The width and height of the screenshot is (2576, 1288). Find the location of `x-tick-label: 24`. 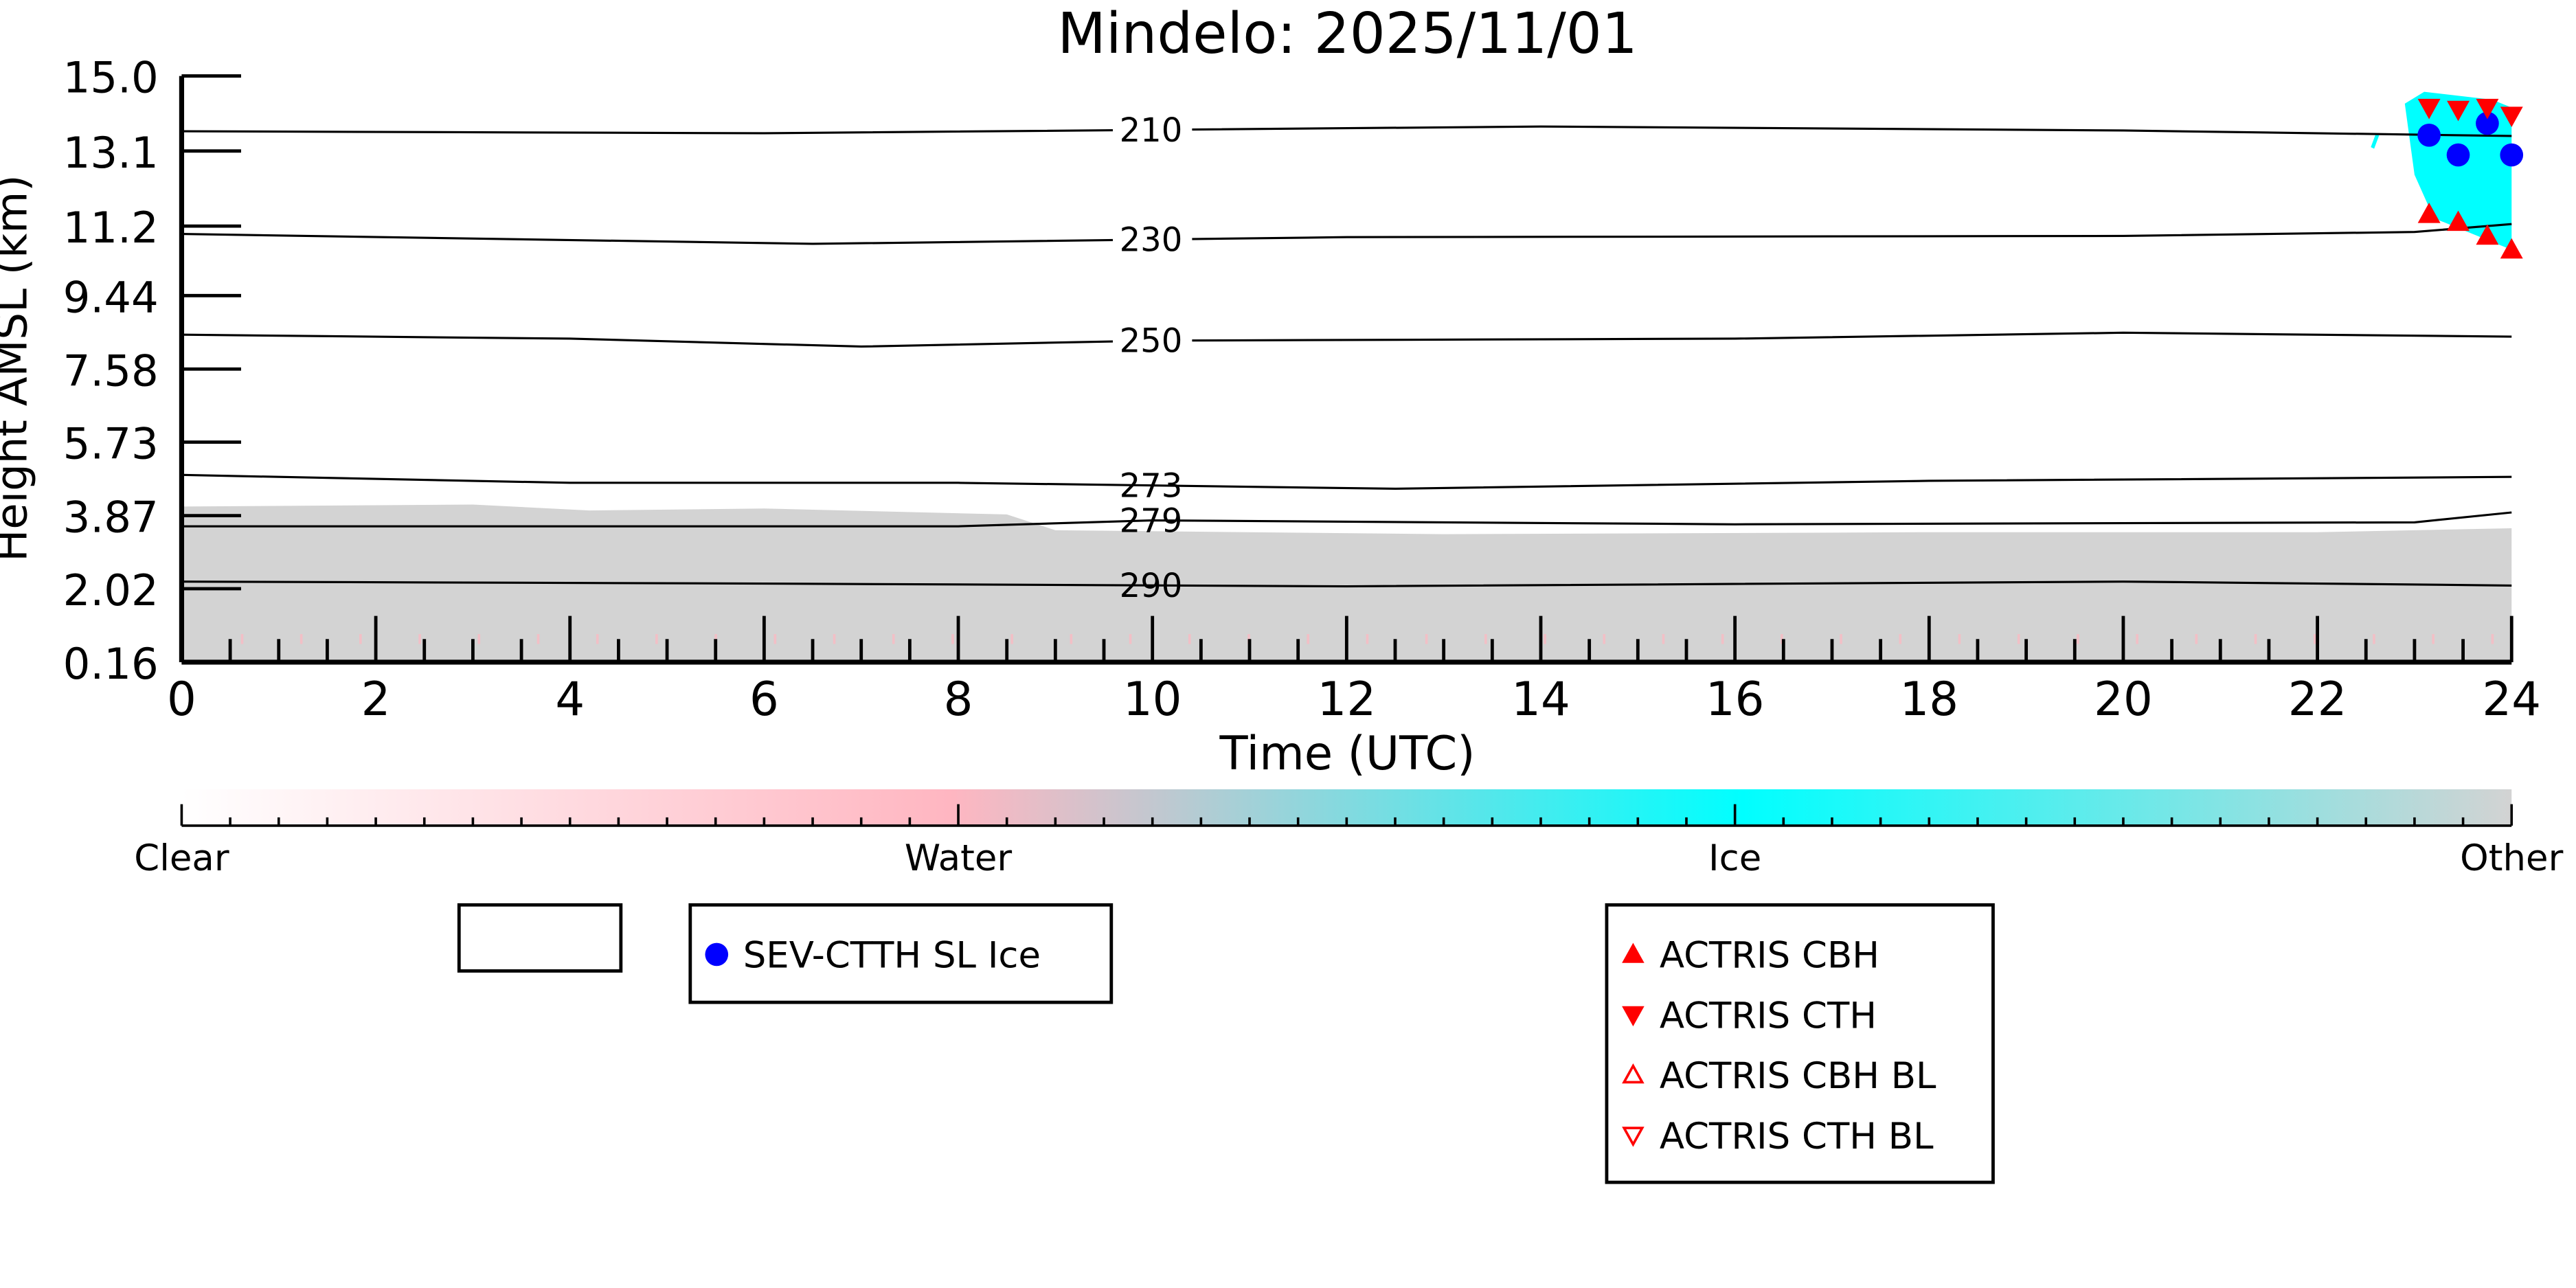

x-tick-label: 24 is located at coordinates (2511, 699).